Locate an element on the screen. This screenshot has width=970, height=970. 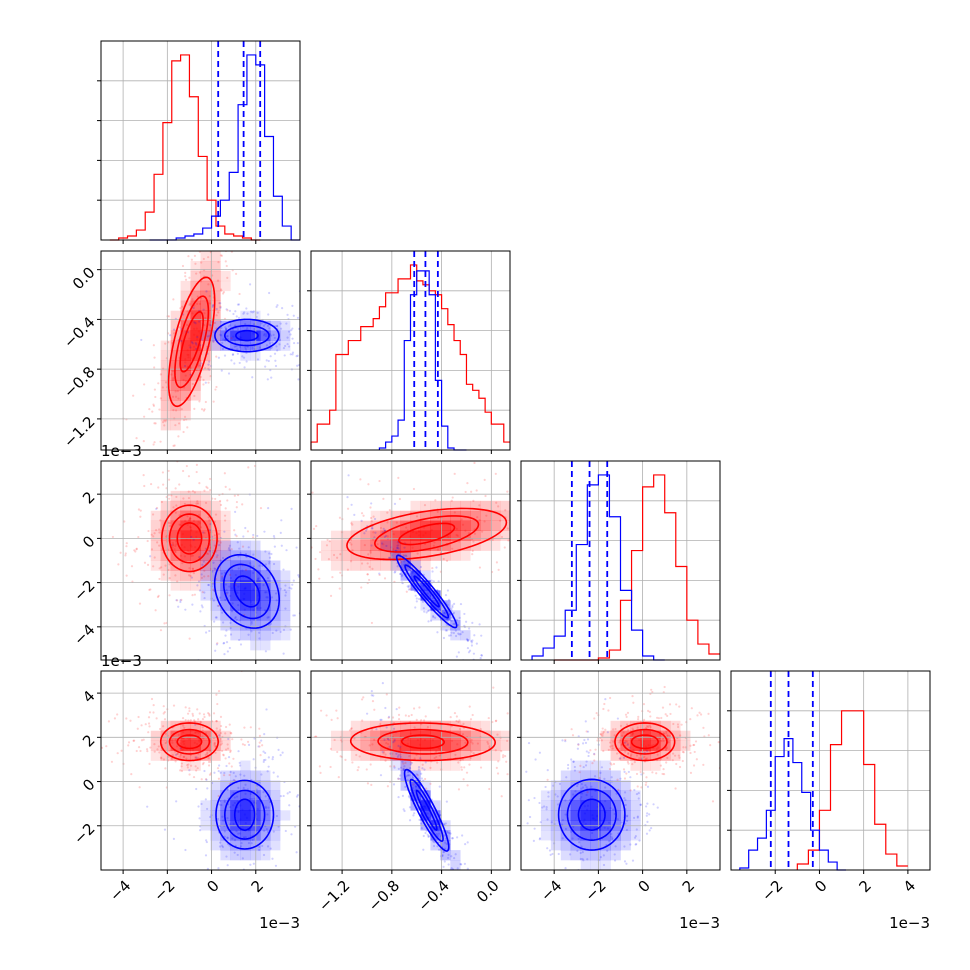
contour-level is located at coordinates (426, 810).